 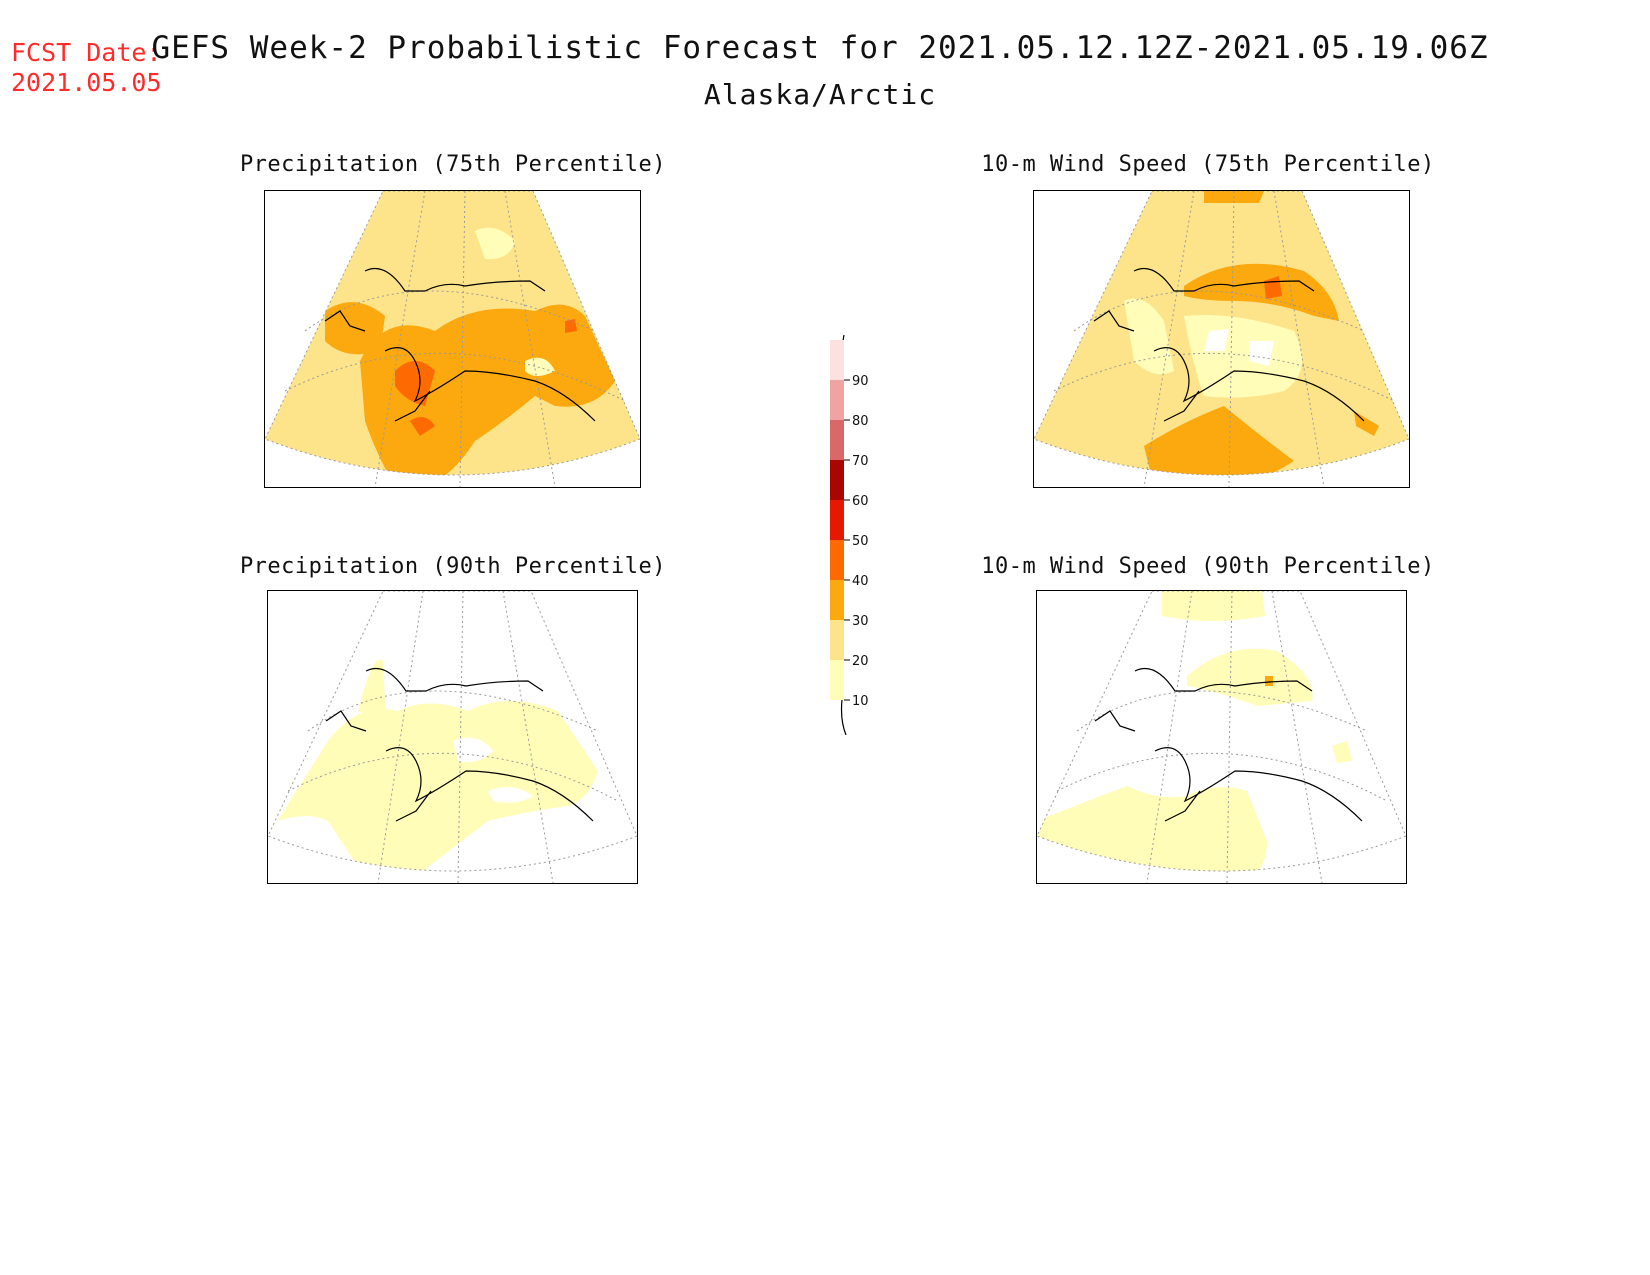 What do you see at coordinates (843, 717) in the screenshot?
I see `colorbar-bottom-arrow` at bounding box center [843, 717].